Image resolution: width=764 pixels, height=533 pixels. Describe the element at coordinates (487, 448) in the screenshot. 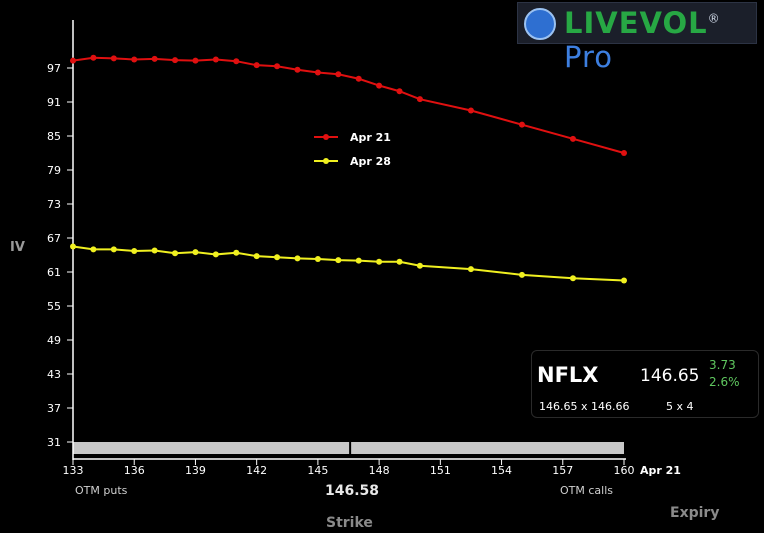

I see `otm-calls-strip` at that location.